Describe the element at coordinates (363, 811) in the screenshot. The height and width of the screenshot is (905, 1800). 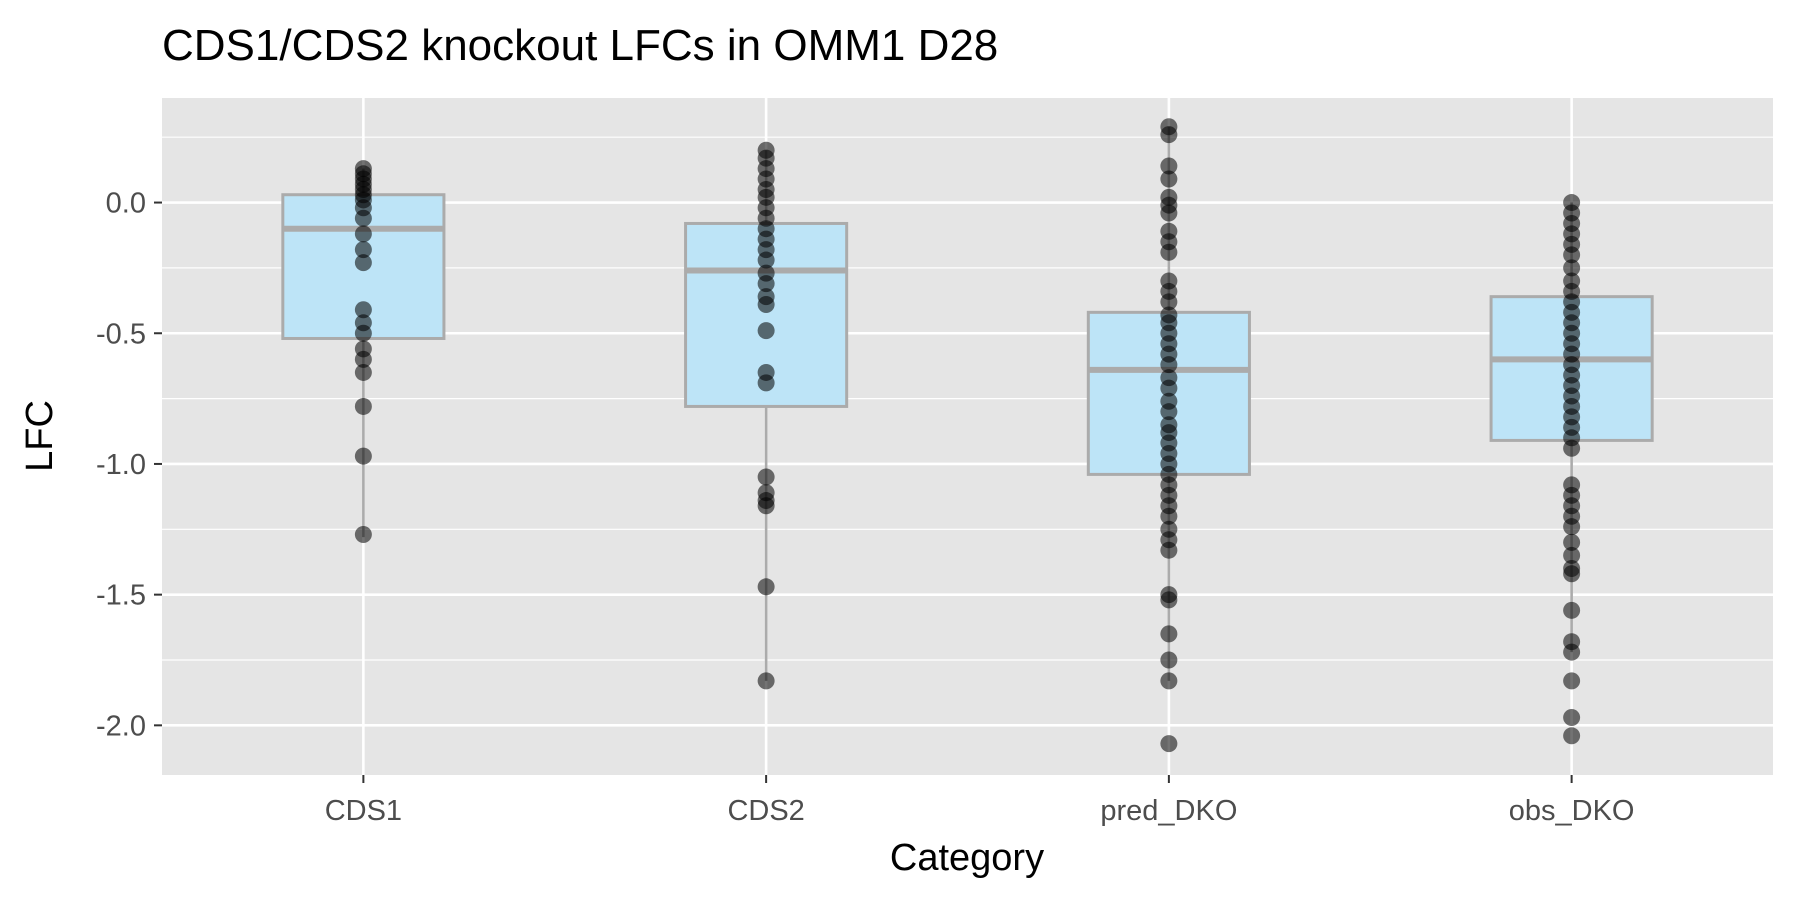
I see `x-tick-label: CDS1` at that location.